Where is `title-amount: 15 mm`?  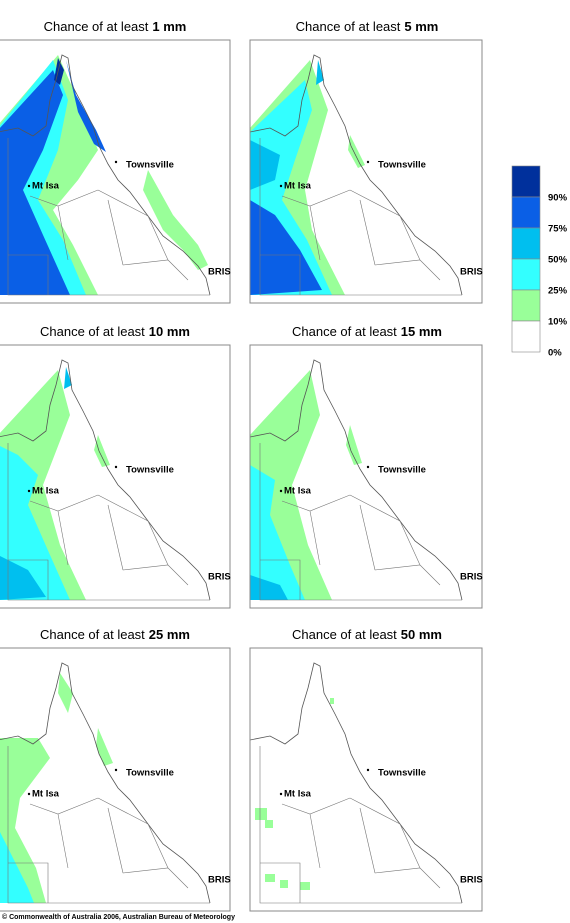 title-amount: 15 mm is located at coordinates (421, 331).